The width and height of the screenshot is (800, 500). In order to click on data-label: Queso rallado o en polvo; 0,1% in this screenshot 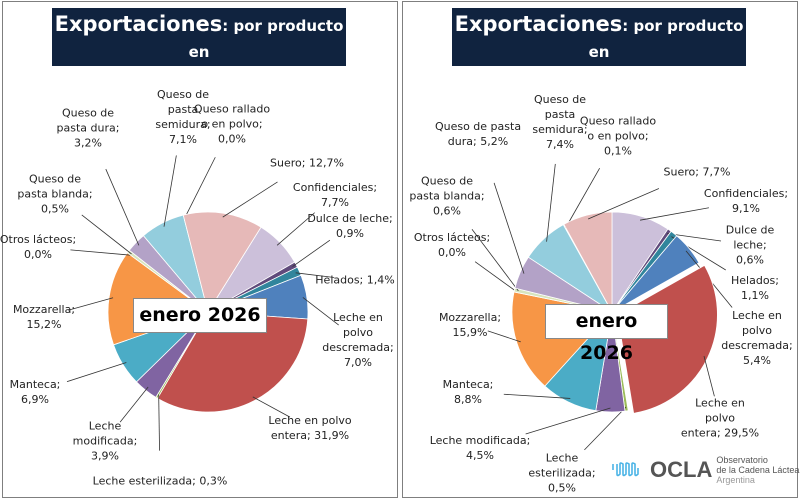, I will do `click(618, 136)`.